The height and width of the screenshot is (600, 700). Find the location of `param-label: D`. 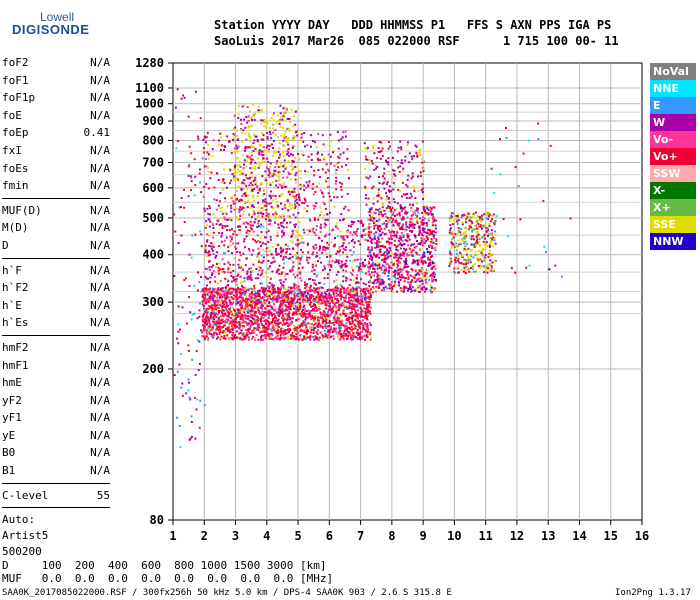

param-label: D is located at coordinates (5, 245).